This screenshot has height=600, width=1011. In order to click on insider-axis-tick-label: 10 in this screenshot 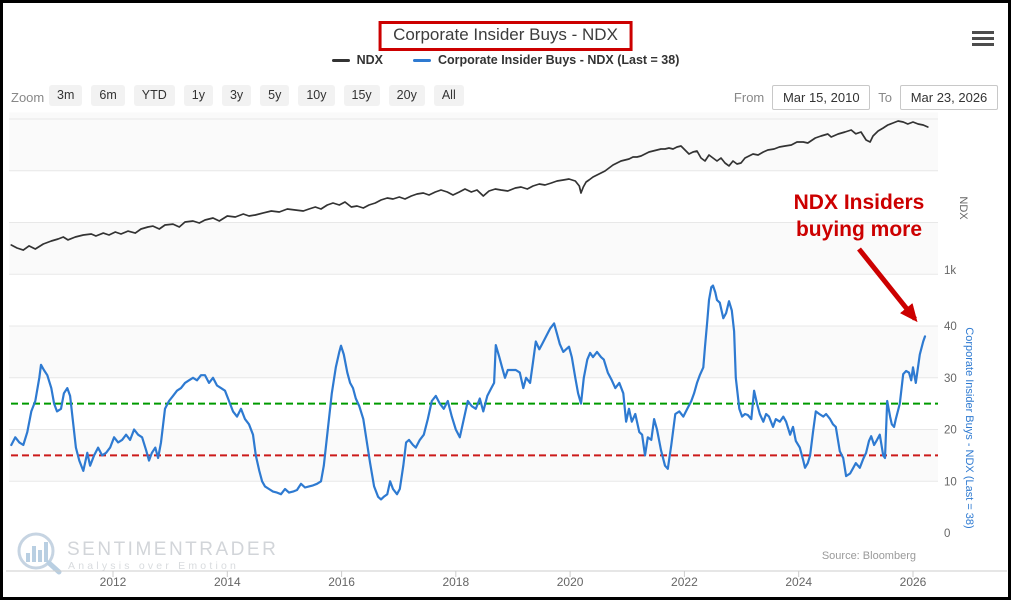, I will do `click(950, 482)`.